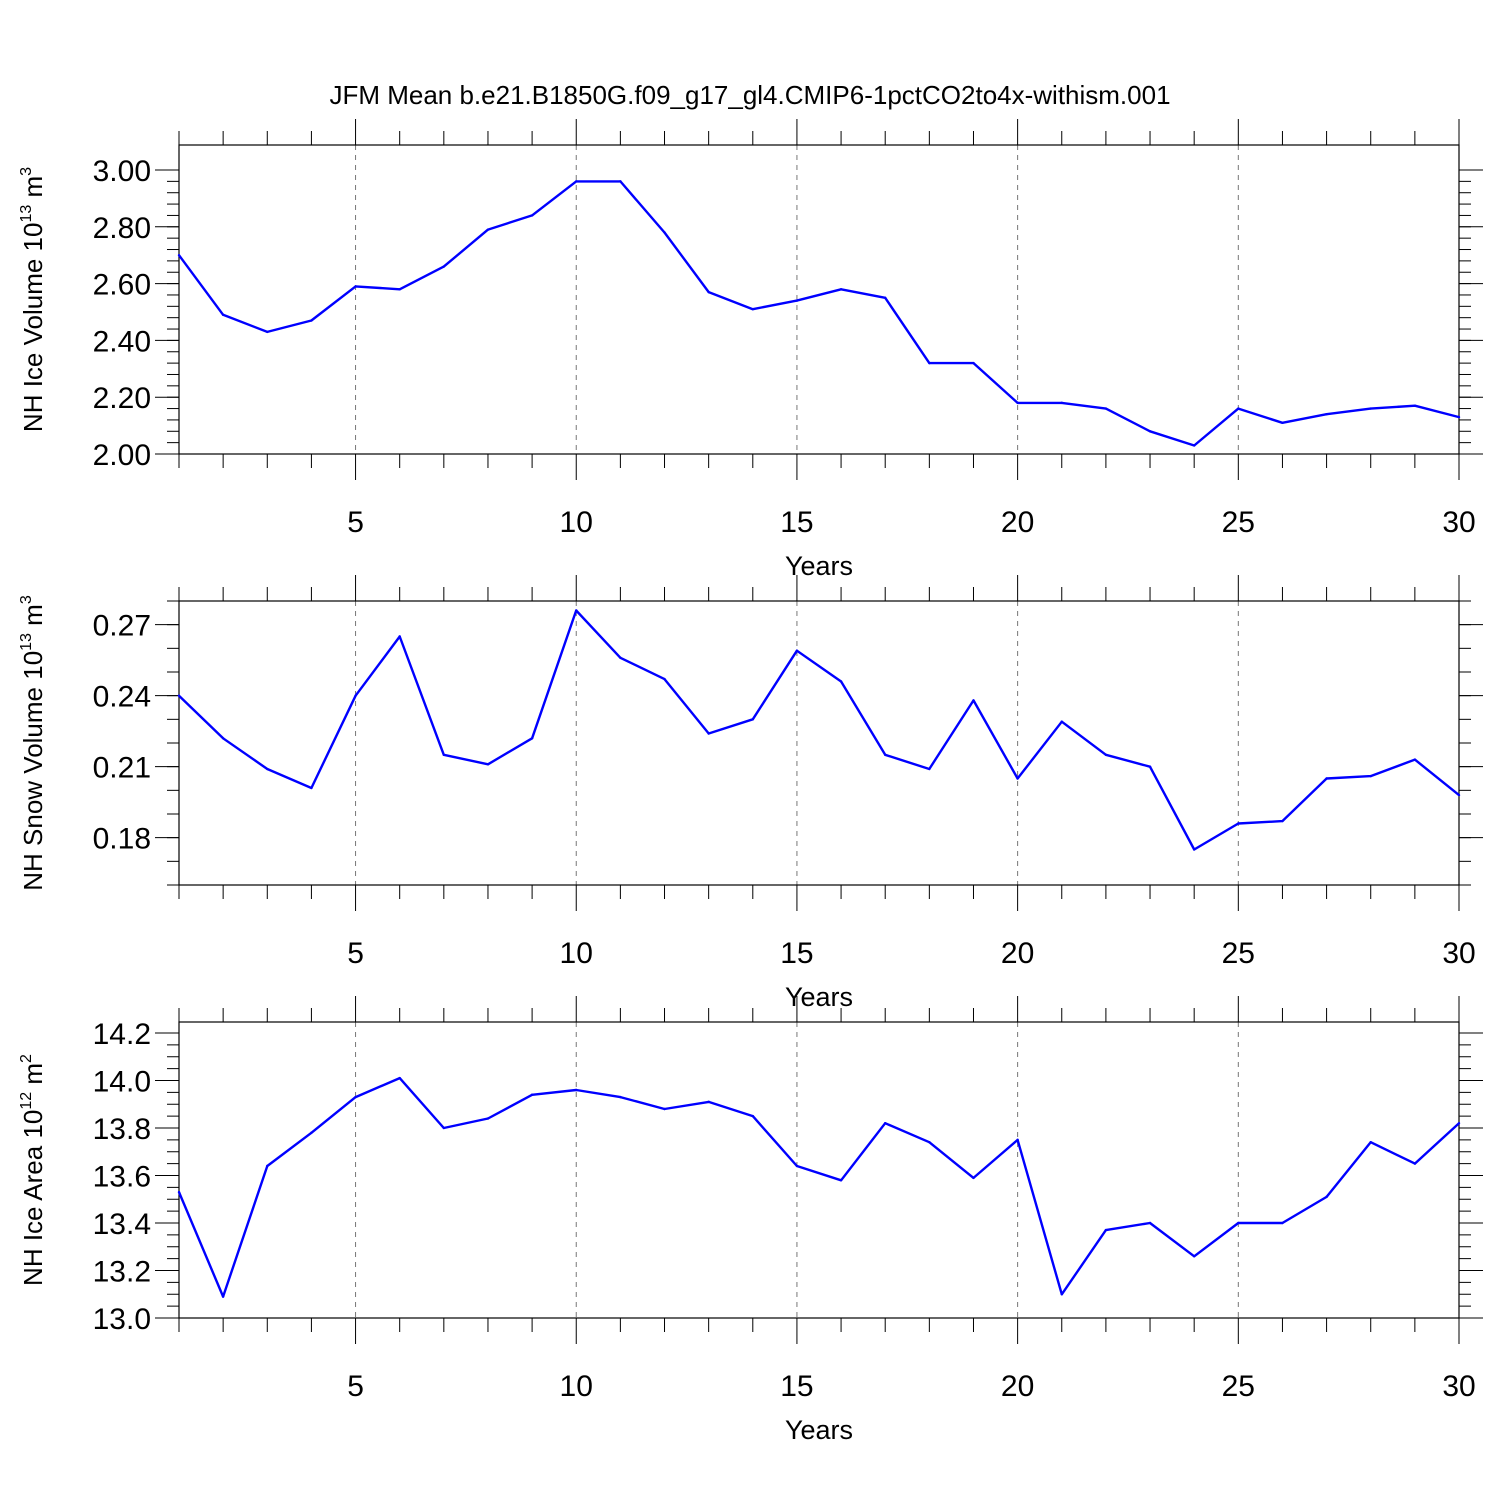 This screenshot has height=1500, width=1500. Describe the element at coordinates (122, 1082) in the screenshot. I see `y-tick-label: 14.0` at that location.